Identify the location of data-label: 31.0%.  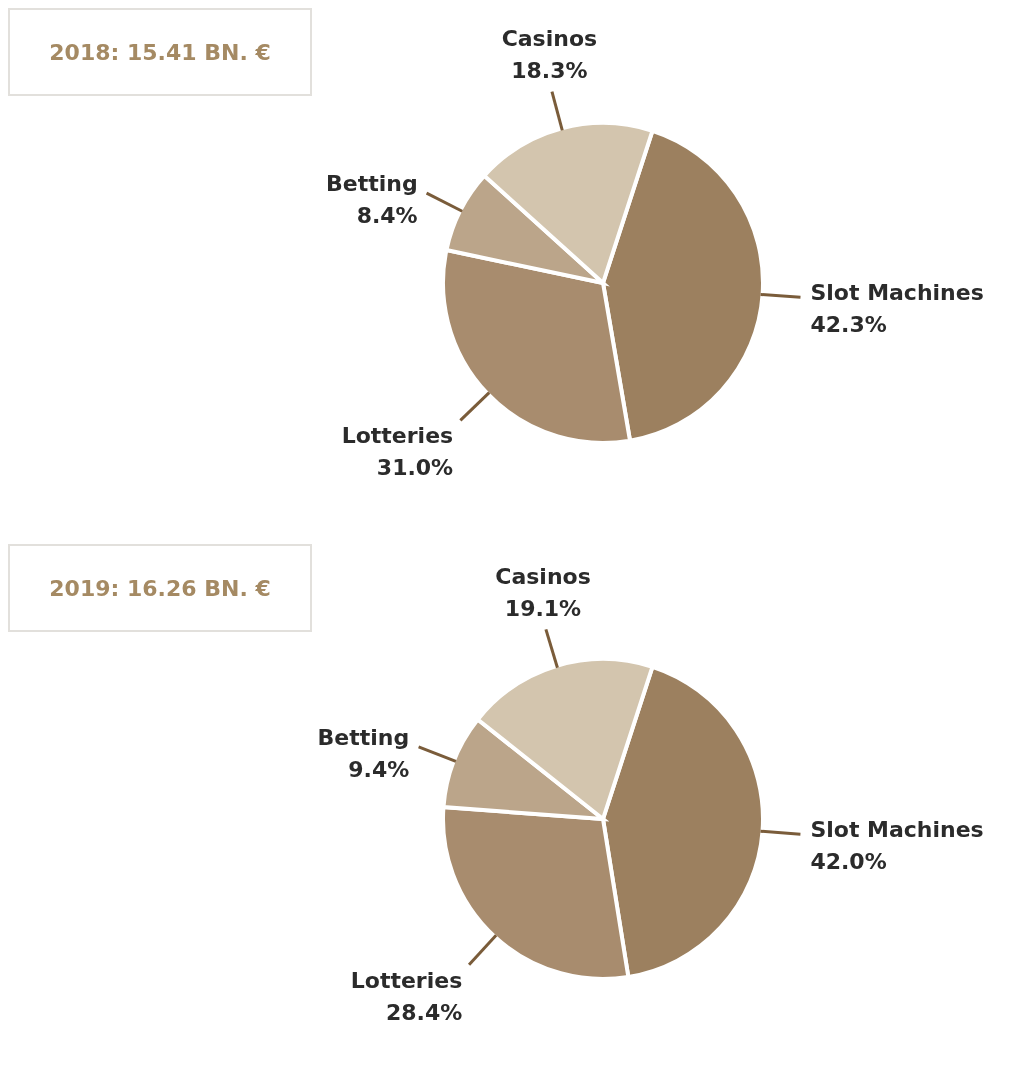
(415, 468).